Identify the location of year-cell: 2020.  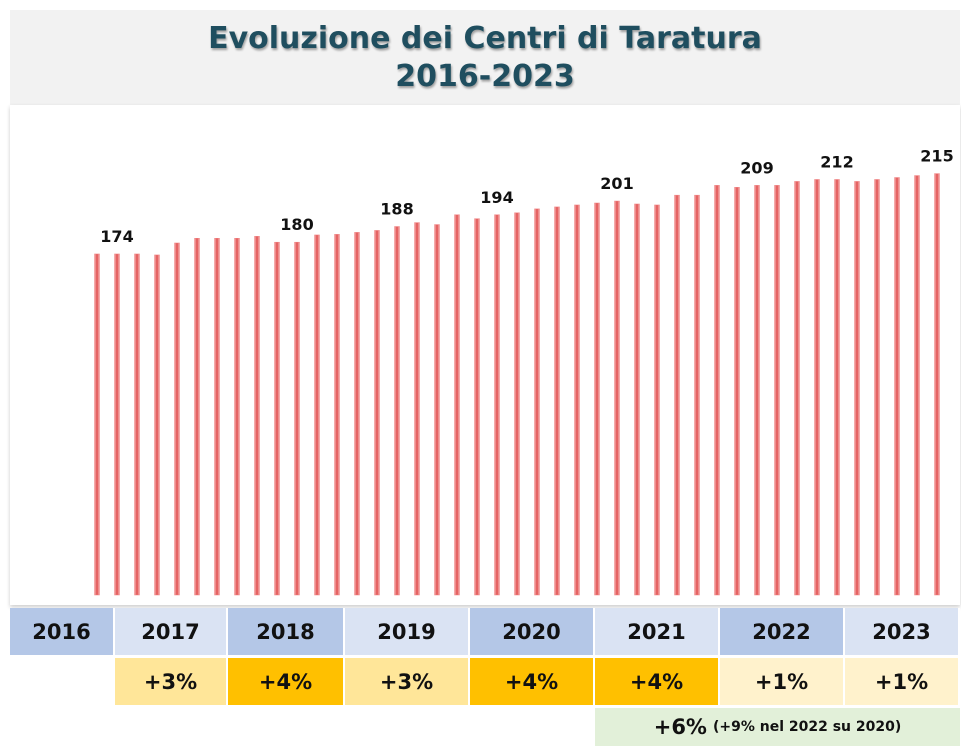
(532, 631).